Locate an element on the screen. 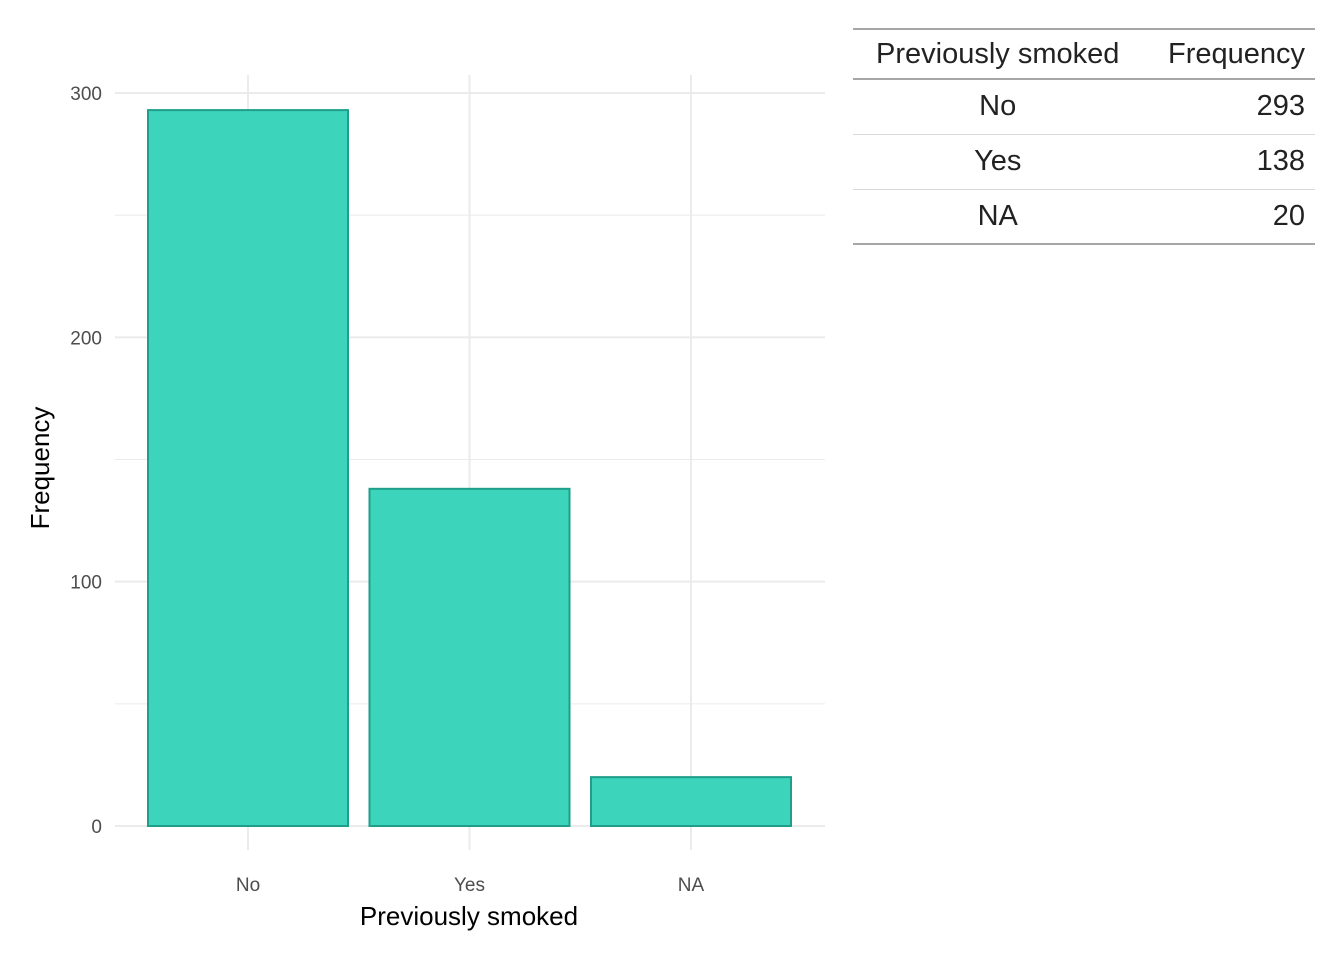 The height and width of the screenshot is (960, 1344). x-axis-title: Previously smoked is located at coordinates (469, 916).